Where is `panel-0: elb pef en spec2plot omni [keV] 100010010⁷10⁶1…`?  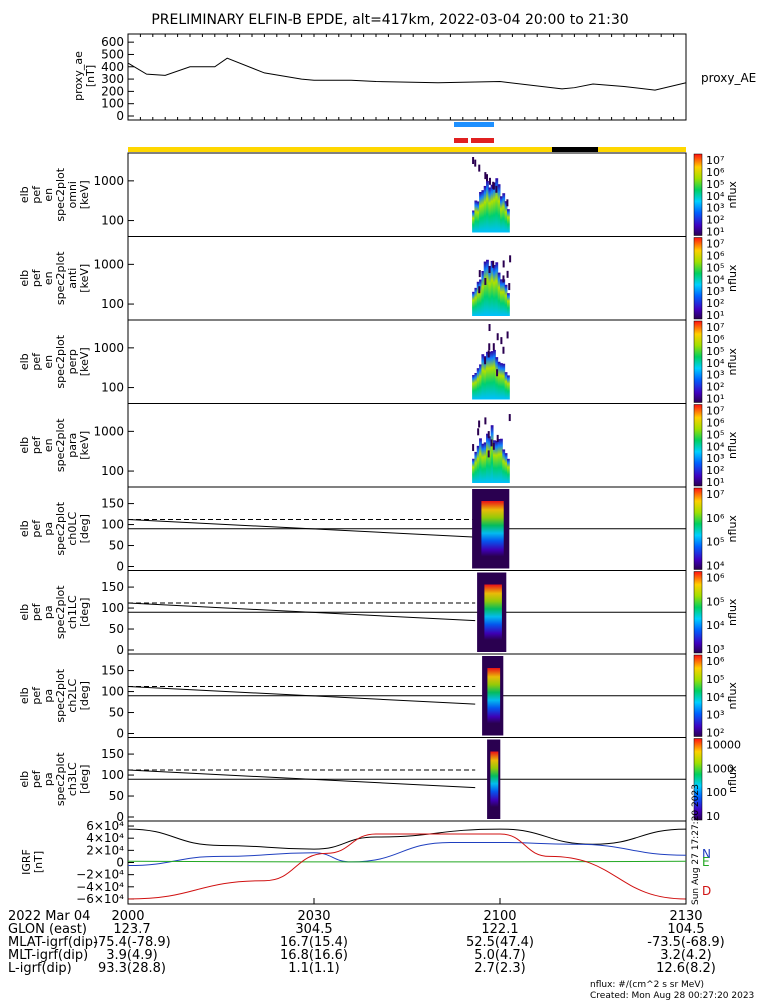 panel-0: elb pef en spec2plot omni [keV] 100010010⁷10⁶1… is located at coordinates (378, 195).